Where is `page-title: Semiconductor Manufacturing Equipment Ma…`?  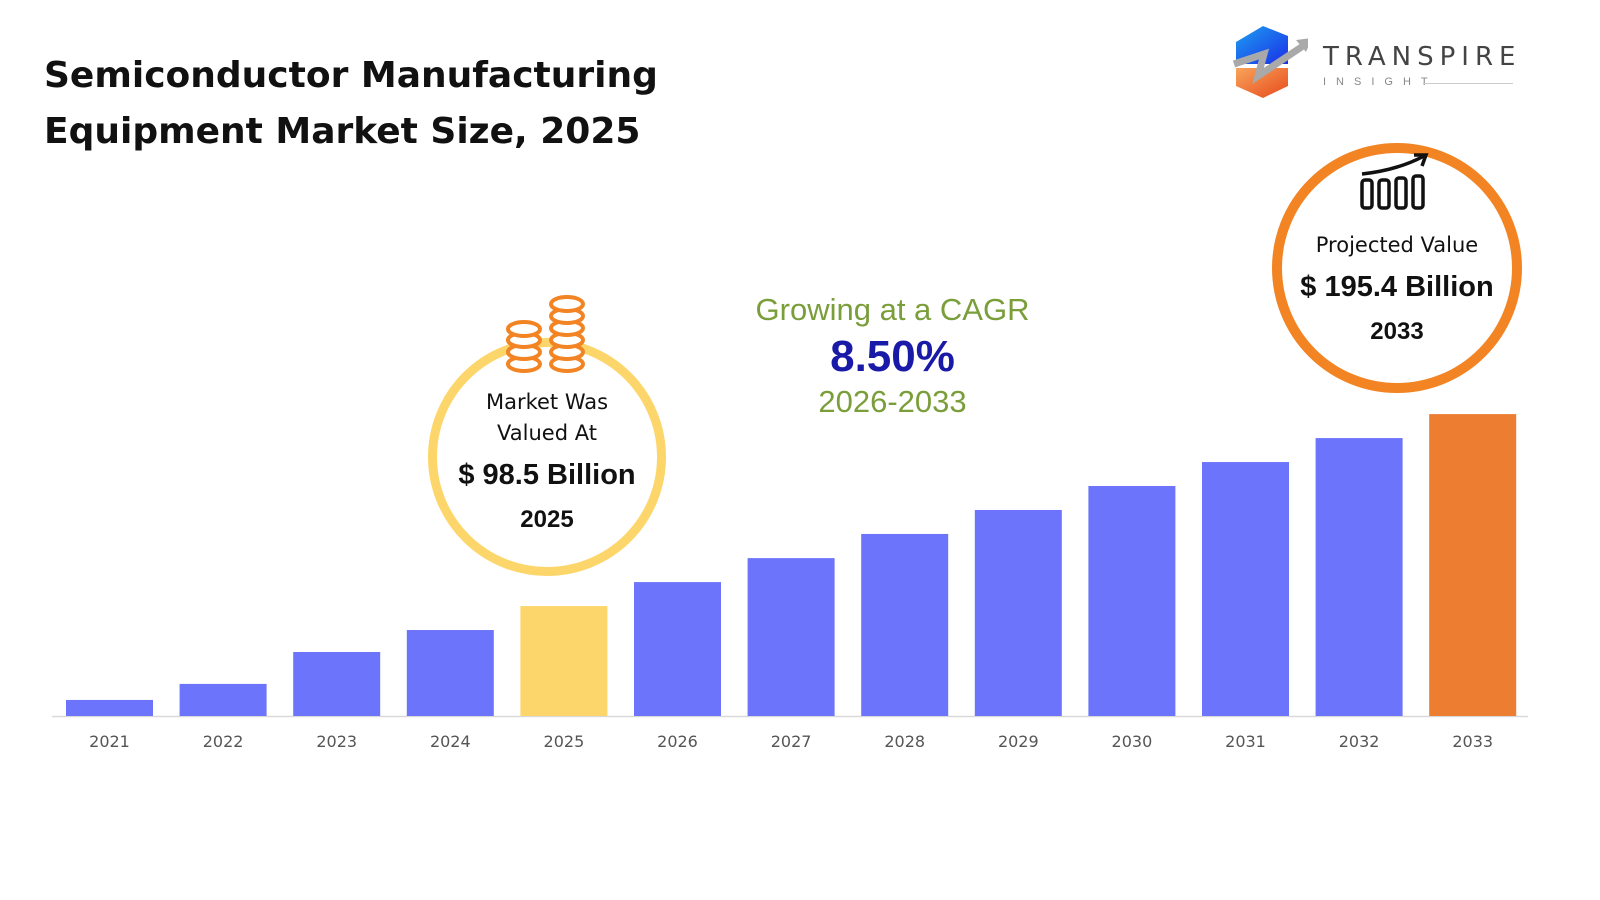
page-title: Semiconductor Manufacturing Equipment Ma… is located at coordinates (351, 104).